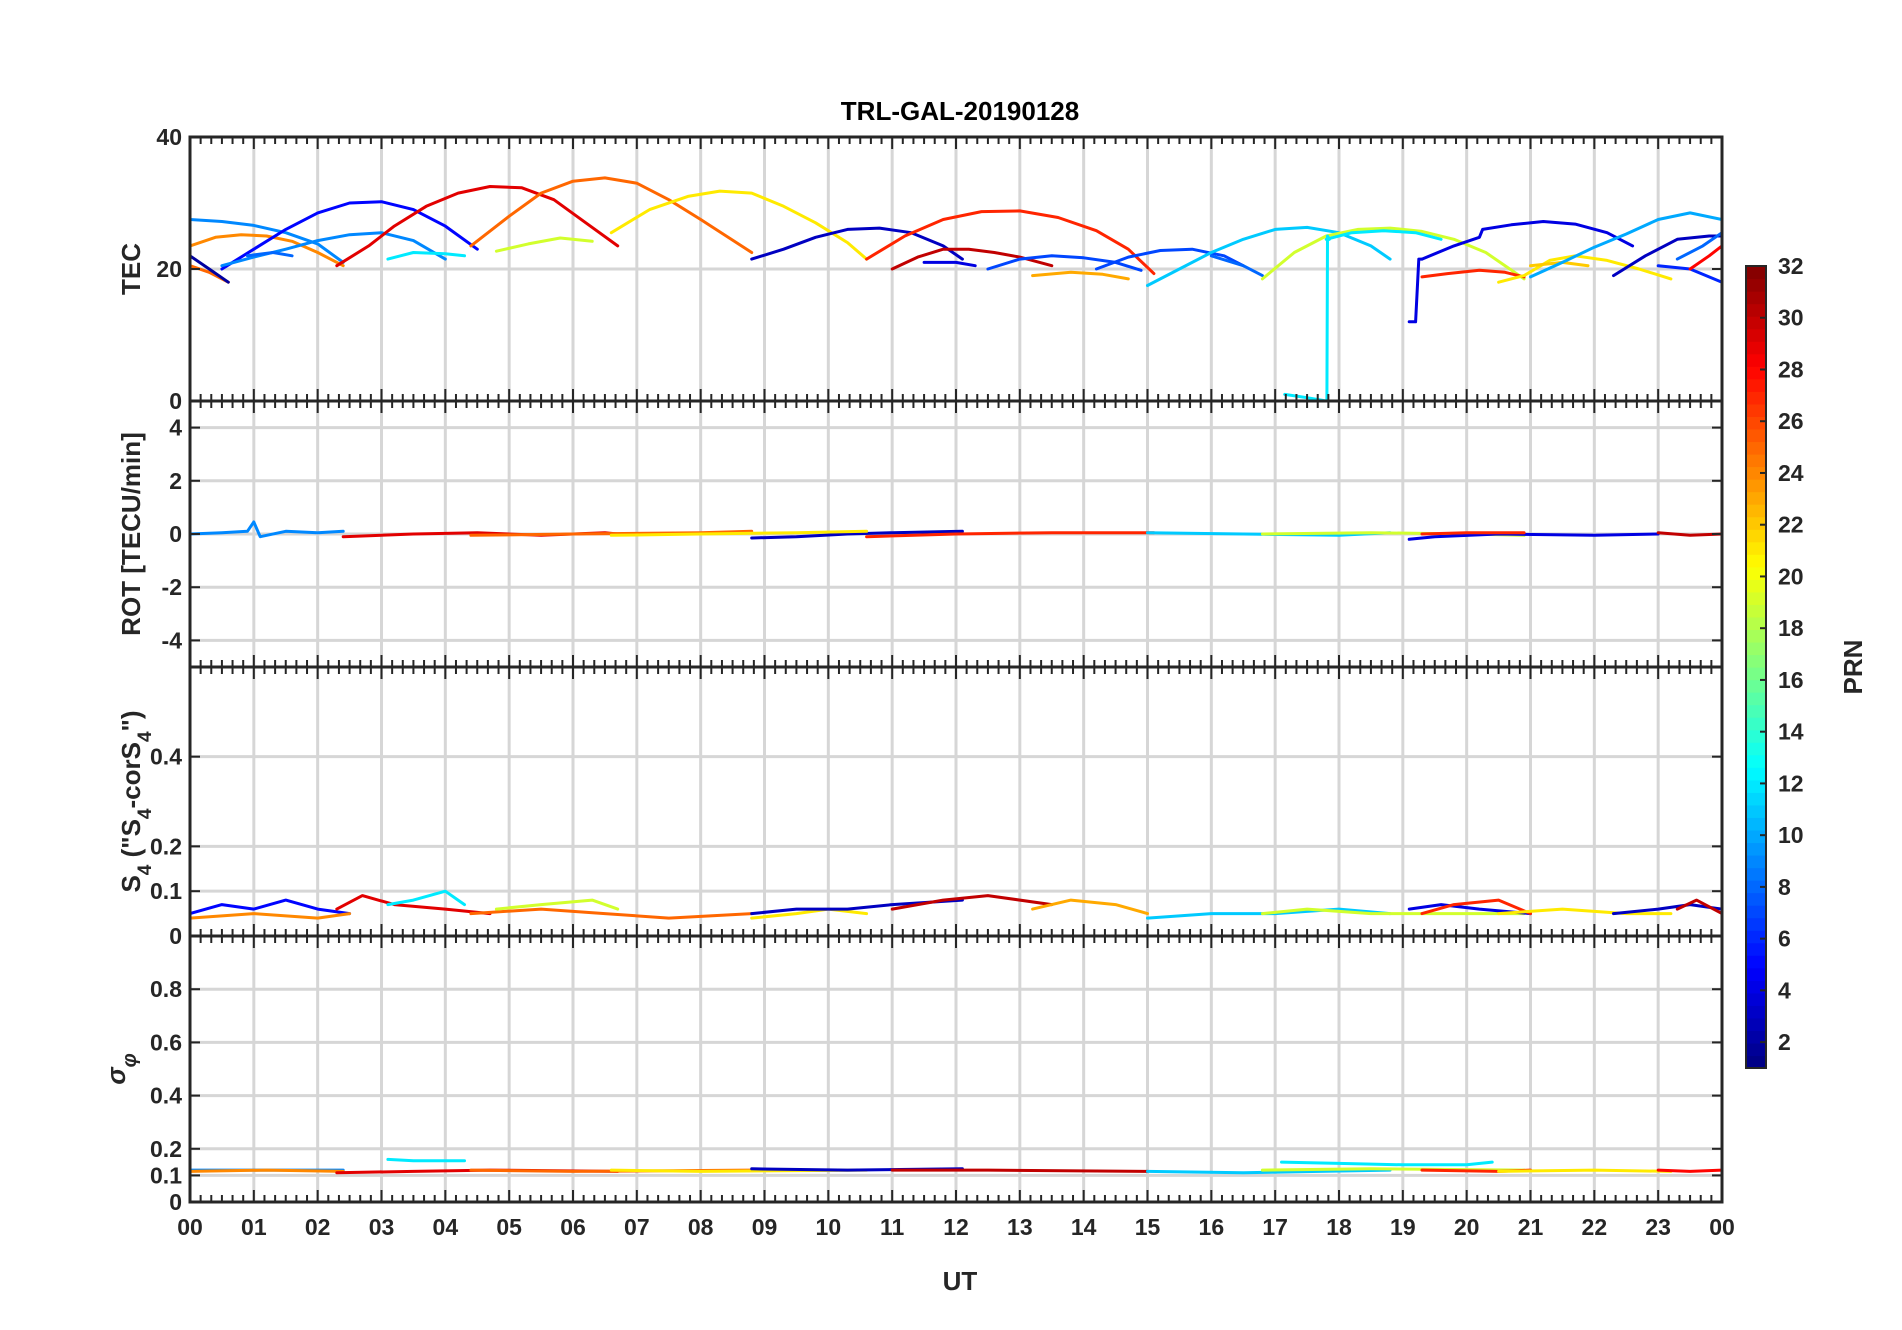  Describe the element at coordinates (121, 1068) in the screenshot. I see `y-axis-label: σφ` at that location.